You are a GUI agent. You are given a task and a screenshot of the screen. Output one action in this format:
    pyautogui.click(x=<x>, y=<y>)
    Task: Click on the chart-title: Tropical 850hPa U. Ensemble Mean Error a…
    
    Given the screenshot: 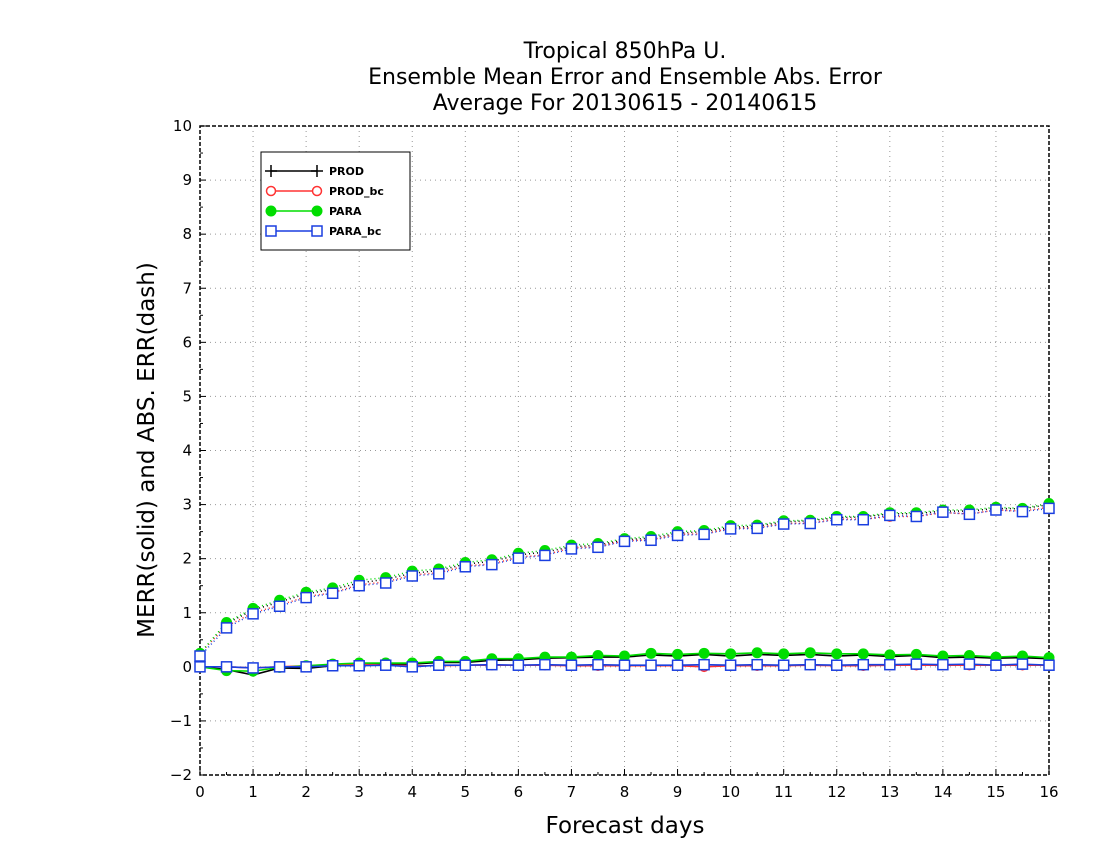 What is the action you would take?
    pyautogui.click(x=625, y=77)
    